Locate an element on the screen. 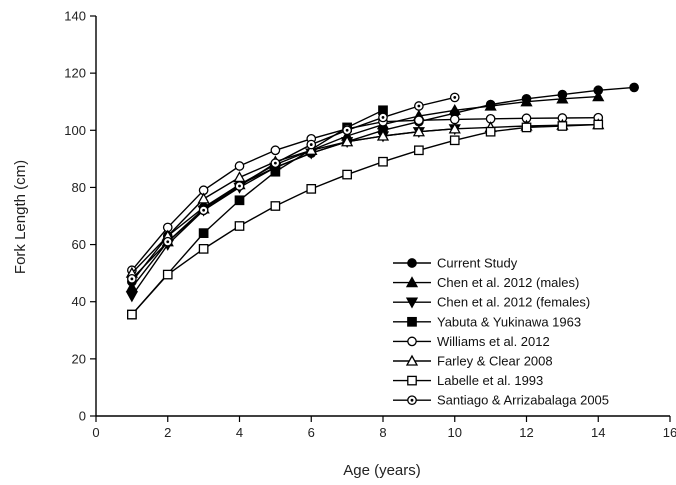  legend-item: Yabuta & Yukinawa 1963 is located at coordinates (487, 321).